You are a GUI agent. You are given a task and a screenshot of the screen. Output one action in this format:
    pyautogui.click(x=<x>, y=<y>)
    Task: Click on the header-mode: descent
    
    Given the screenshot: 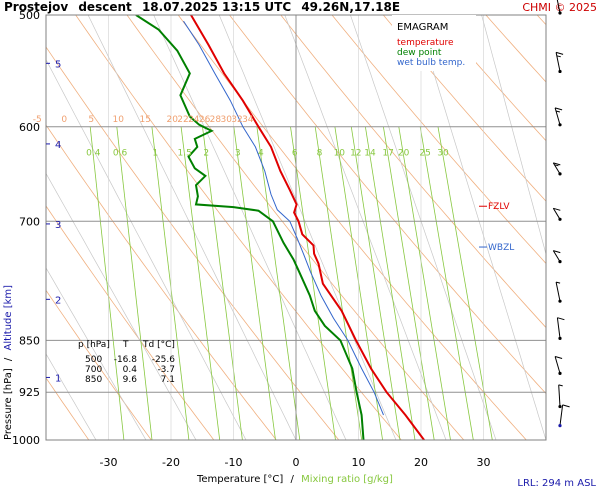 What is the action you would take?
    pyautogui.click(x=105, y=7)
    